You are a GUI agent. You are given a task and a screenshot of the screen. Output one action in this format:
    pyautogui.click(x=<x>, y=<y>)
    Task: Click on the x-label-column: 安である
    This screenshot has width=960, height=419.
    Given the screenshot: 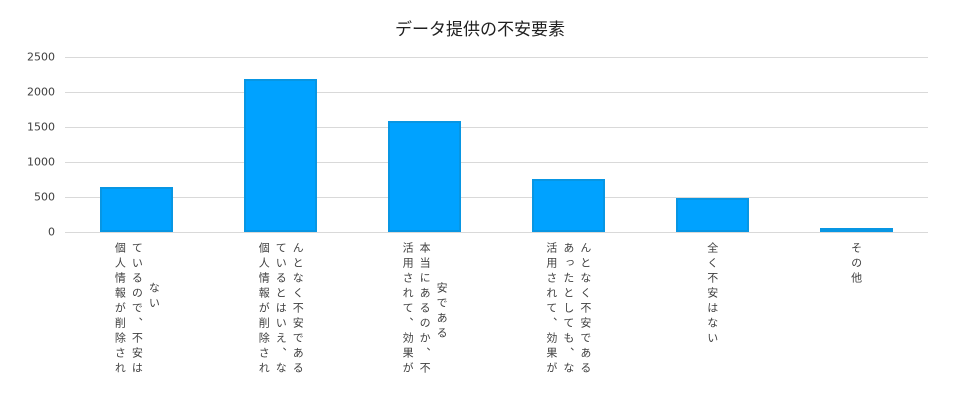 What is the action you would take?
    pyautogui.click(x=442, y=312)
    